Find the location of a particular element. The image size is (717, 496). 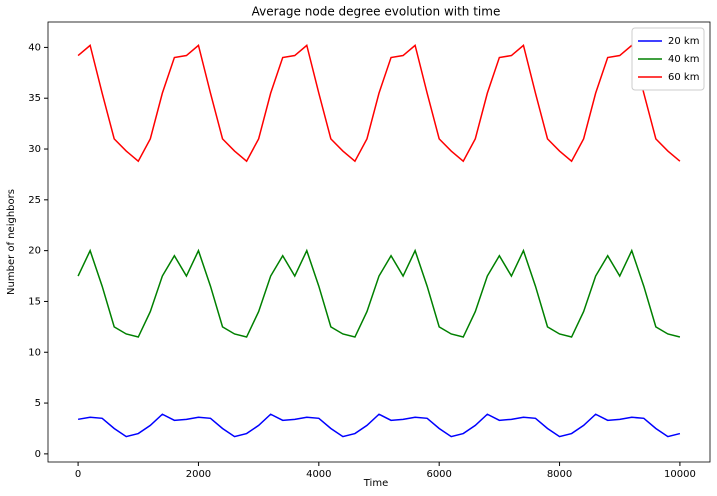

legend-label: 60 km is located at coordinates (683, 77).